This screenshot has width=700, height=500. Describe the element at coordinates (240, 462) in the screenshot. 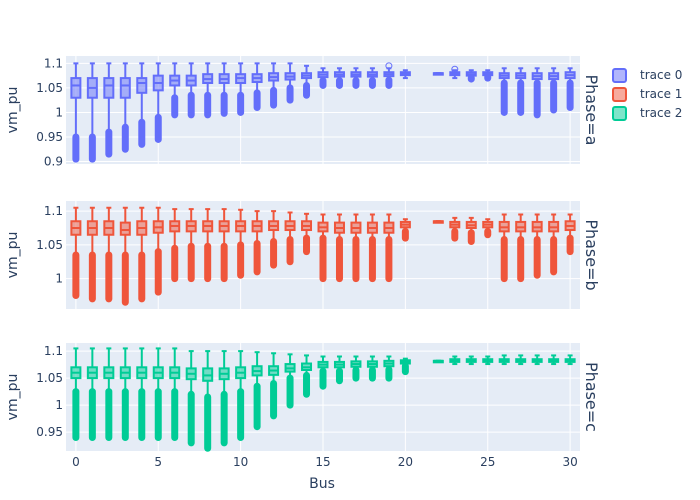

I see `x-tick-label: 10` at that location.